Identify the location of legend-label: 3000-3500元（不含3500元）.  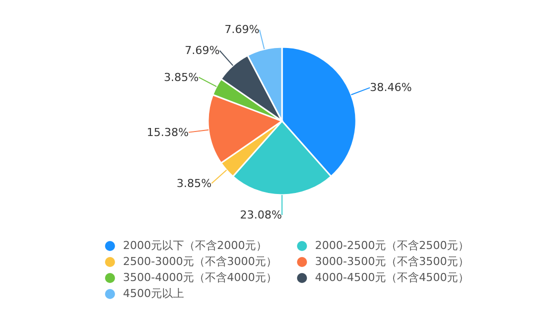
(392, 261).